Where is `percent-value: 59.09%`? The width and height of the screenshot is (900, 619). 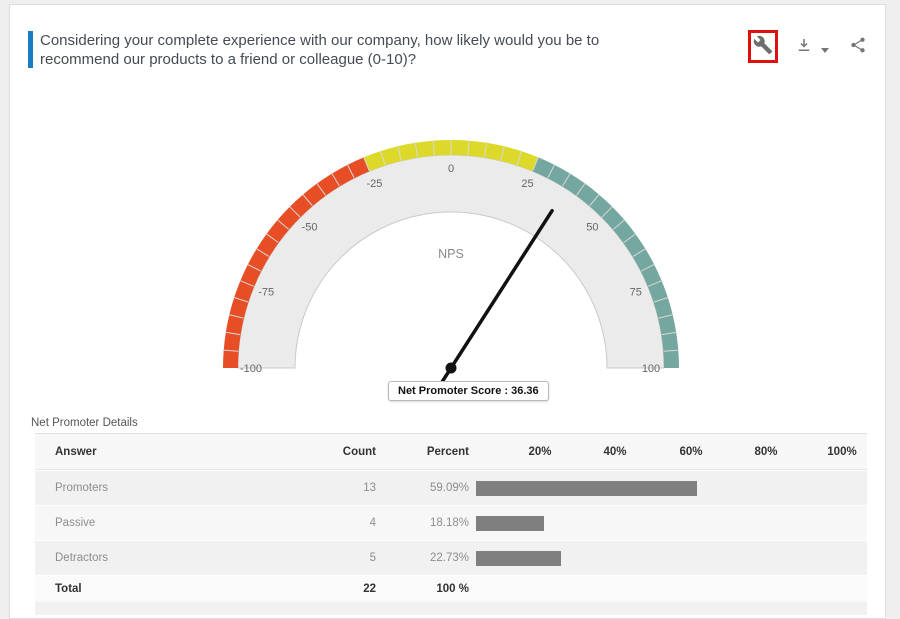 percent-value: 59.09% is located at coordinates (449, 488).